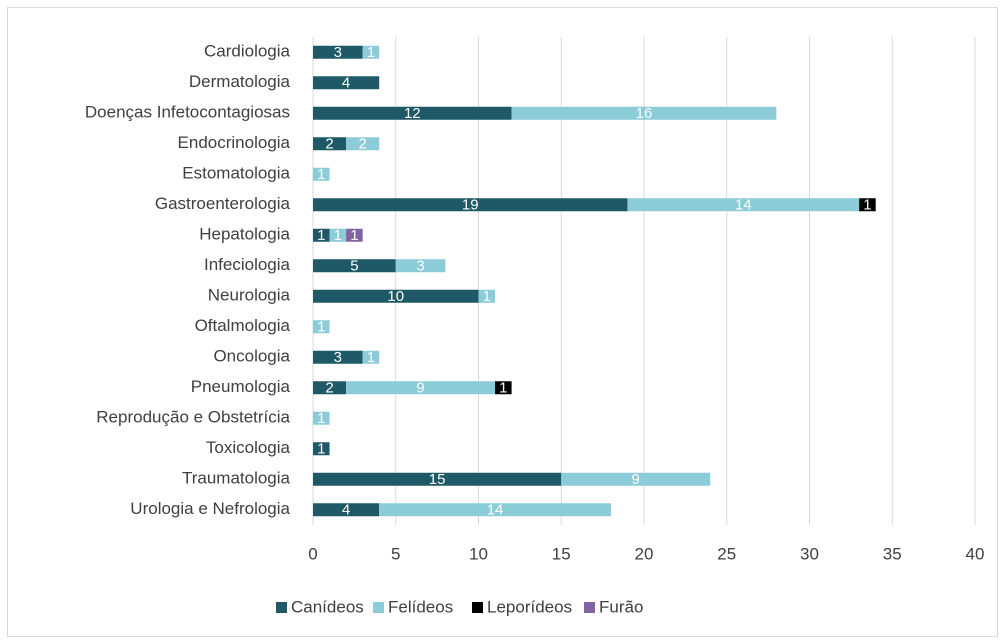 The width and height of the screenshot is (1005, 644). I want to click on data-label: 12, so click(412, 113).